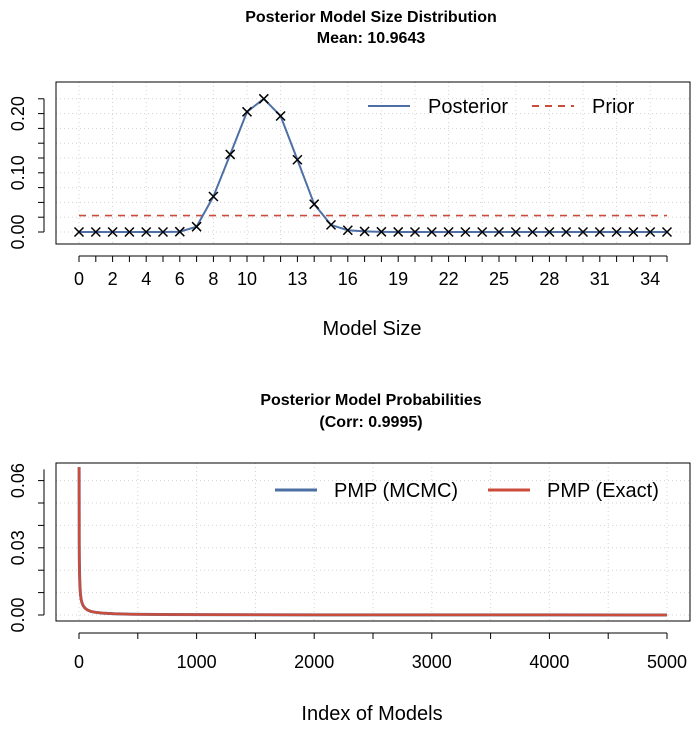 The height and width of the screenshot is (729, 699). Describe the element at coordinates (314, 662) in the screenshot. I see `chart2-x-tick-label: 2000` at that location.